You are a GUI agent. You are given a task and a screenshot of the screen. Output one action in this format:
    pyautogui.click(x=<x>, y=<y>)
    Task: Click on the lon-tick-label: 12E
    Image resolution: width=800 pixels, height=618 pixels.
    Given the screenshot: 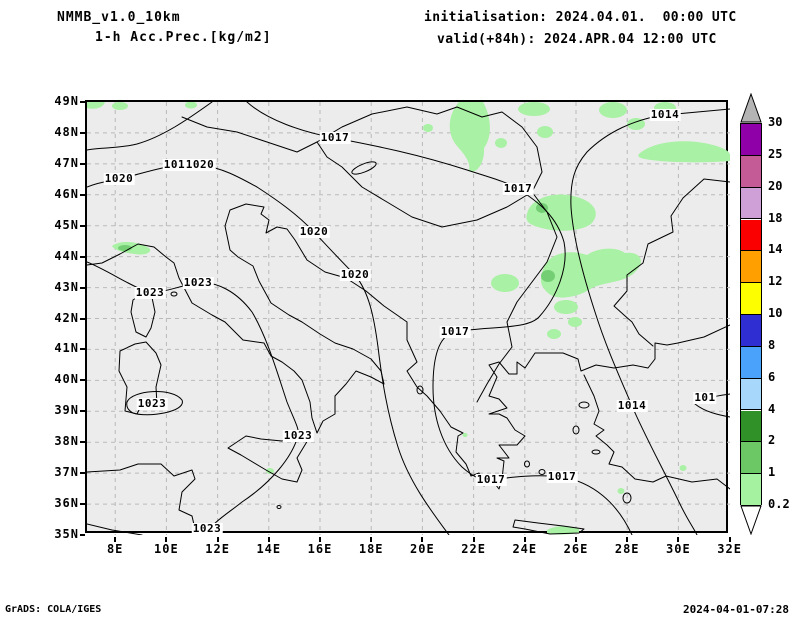 What is the action you would take?
    pyautogui.click(x=217, y=549)
    